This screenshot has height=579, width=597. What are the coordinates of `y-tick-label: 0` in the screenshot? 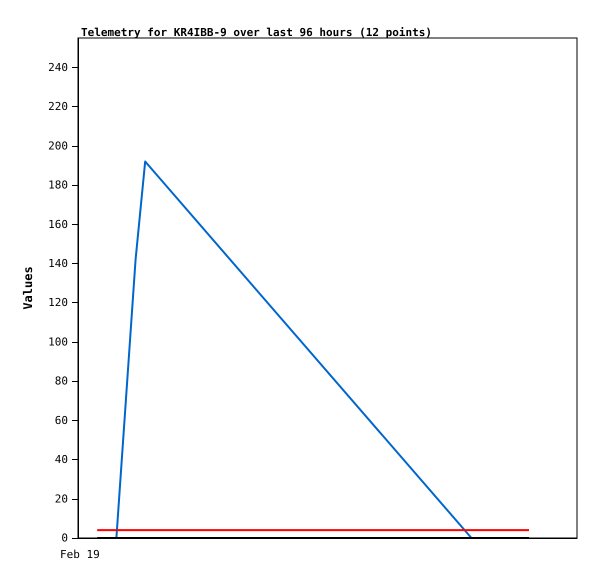 It's located at (64, 538).